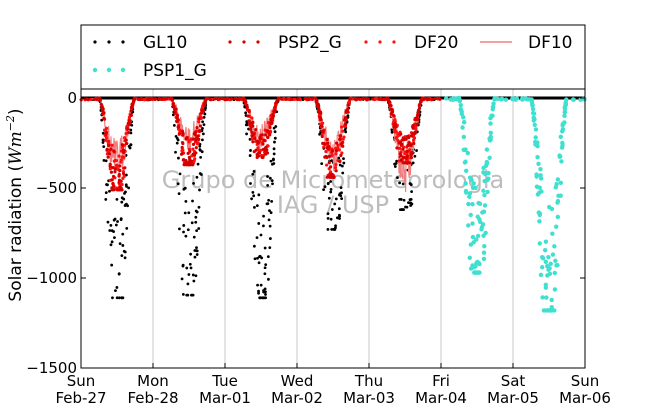 This screenshot has height=409, width=650. Describe the element at coordinates (585, 398) in the screenshot. I see `x-tick-label-date: Mar-06` at that location.